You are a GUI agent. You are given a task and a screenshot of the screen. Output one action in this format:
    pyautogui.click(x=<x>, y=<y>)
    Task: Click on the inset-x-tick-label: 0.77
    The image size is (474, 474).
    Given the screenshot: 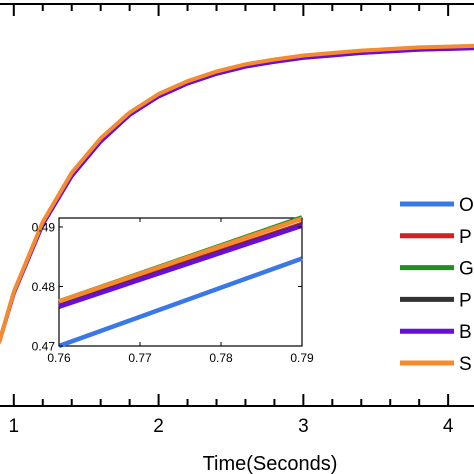 What is the action you would take?
    pyautogui.click(x=140, y=358)
    